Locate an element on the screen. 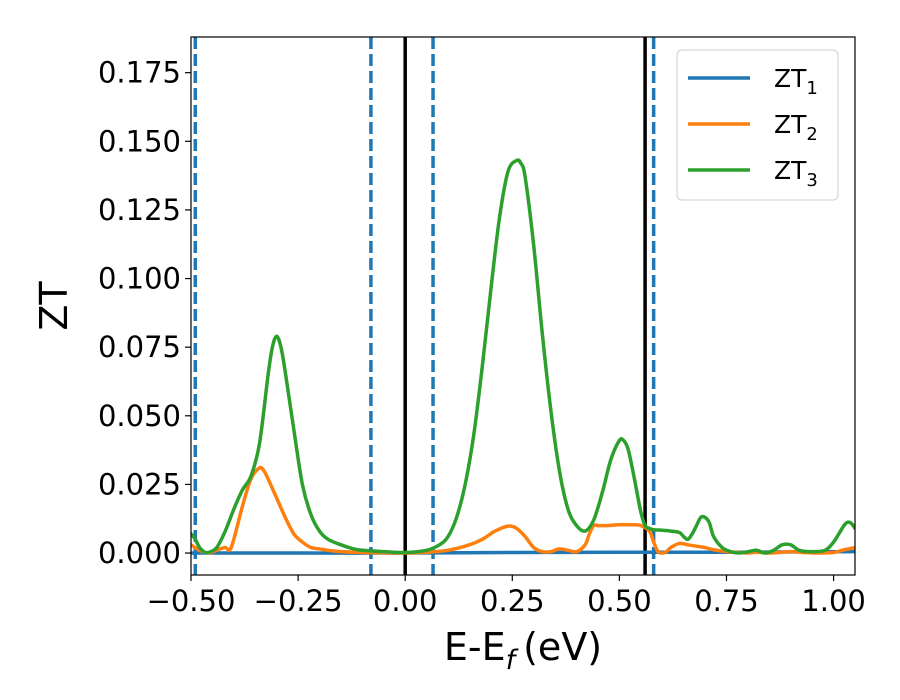  legend-label-zt1: ZT1 is located at coordinates (796, 81).